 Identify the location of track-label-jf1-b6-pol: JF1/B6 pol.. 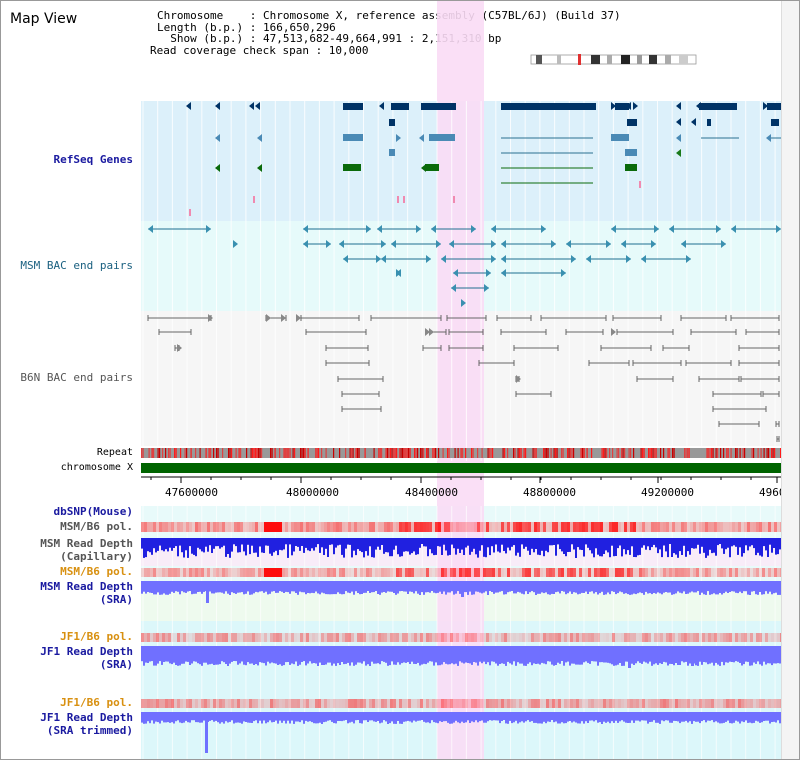
(96, 636).